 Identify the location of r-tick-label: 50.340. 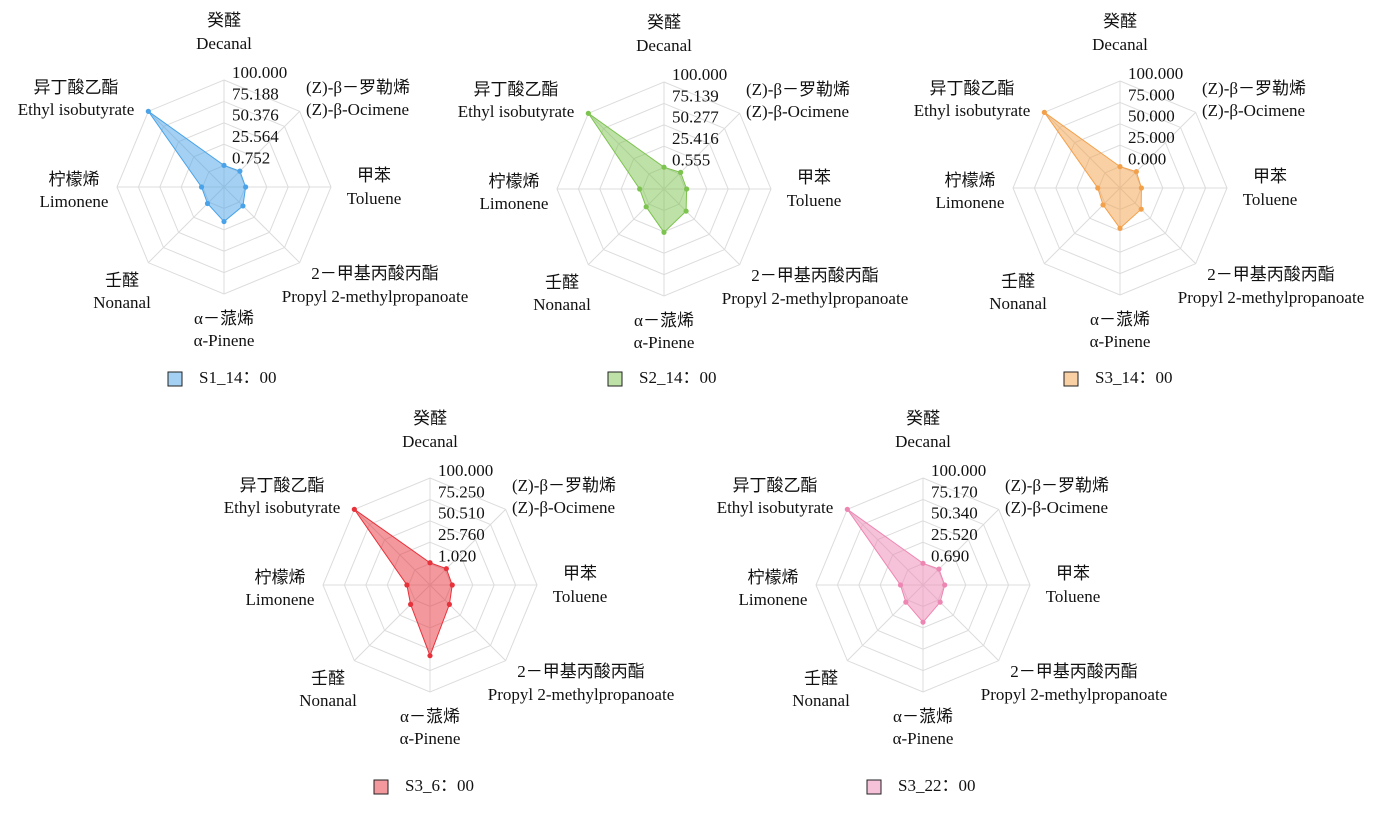
(954, 513).